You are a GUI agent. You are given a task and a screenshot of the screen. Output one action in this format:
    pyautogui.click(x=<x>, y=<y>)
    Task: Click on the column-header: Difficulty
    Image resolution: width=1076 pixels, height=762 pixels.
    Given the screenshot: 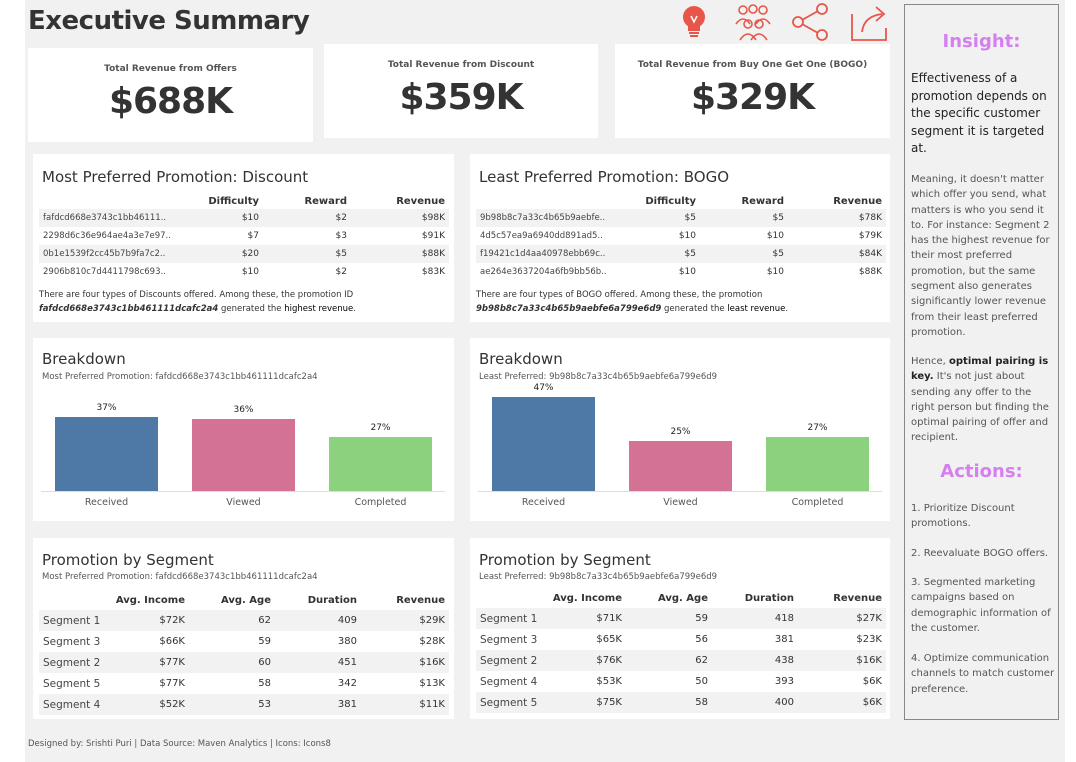 What is the action you would take?
    pyautogui.click(x=233, y=201)
    